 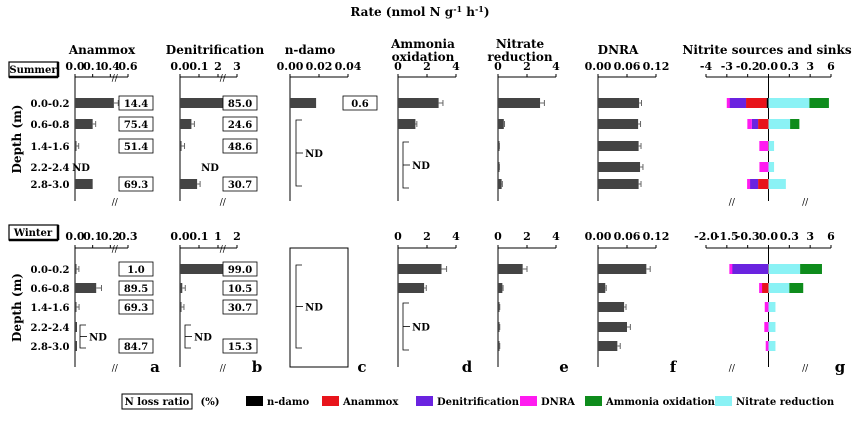 I want to click on x-tick-label: 0.04, so click(x=348, y=66).